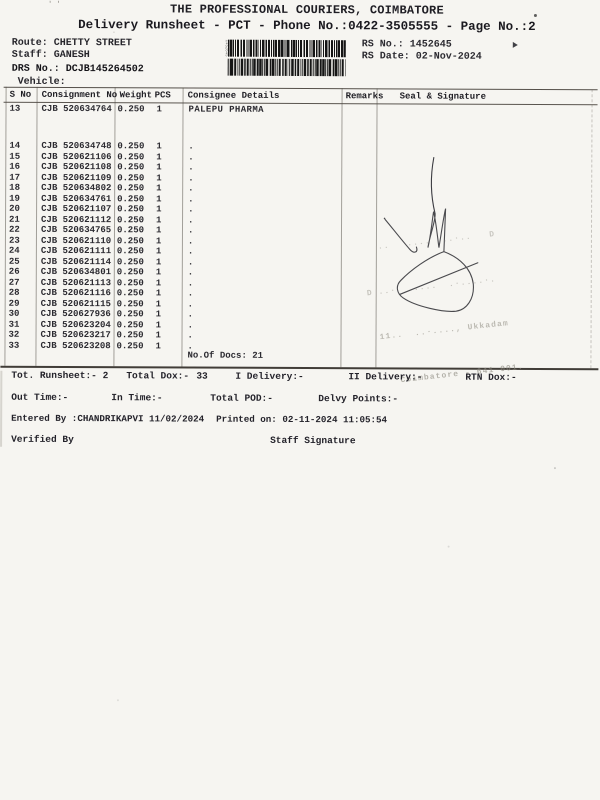 The image size is (600, 800). Describe the element at coordinates (436, 241) in the screenshot. I see `stamp-line: .. .... ..·.. D` at that location.